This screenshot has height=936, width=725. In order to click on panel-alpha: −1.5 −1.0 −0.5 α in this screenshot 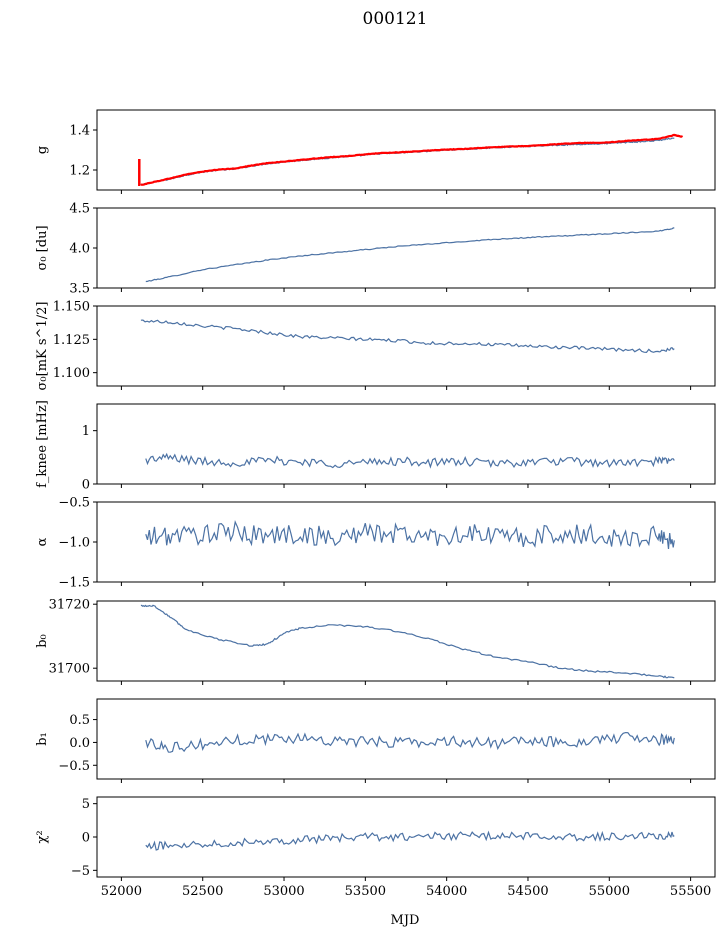, I will do `click(375, 543)`.